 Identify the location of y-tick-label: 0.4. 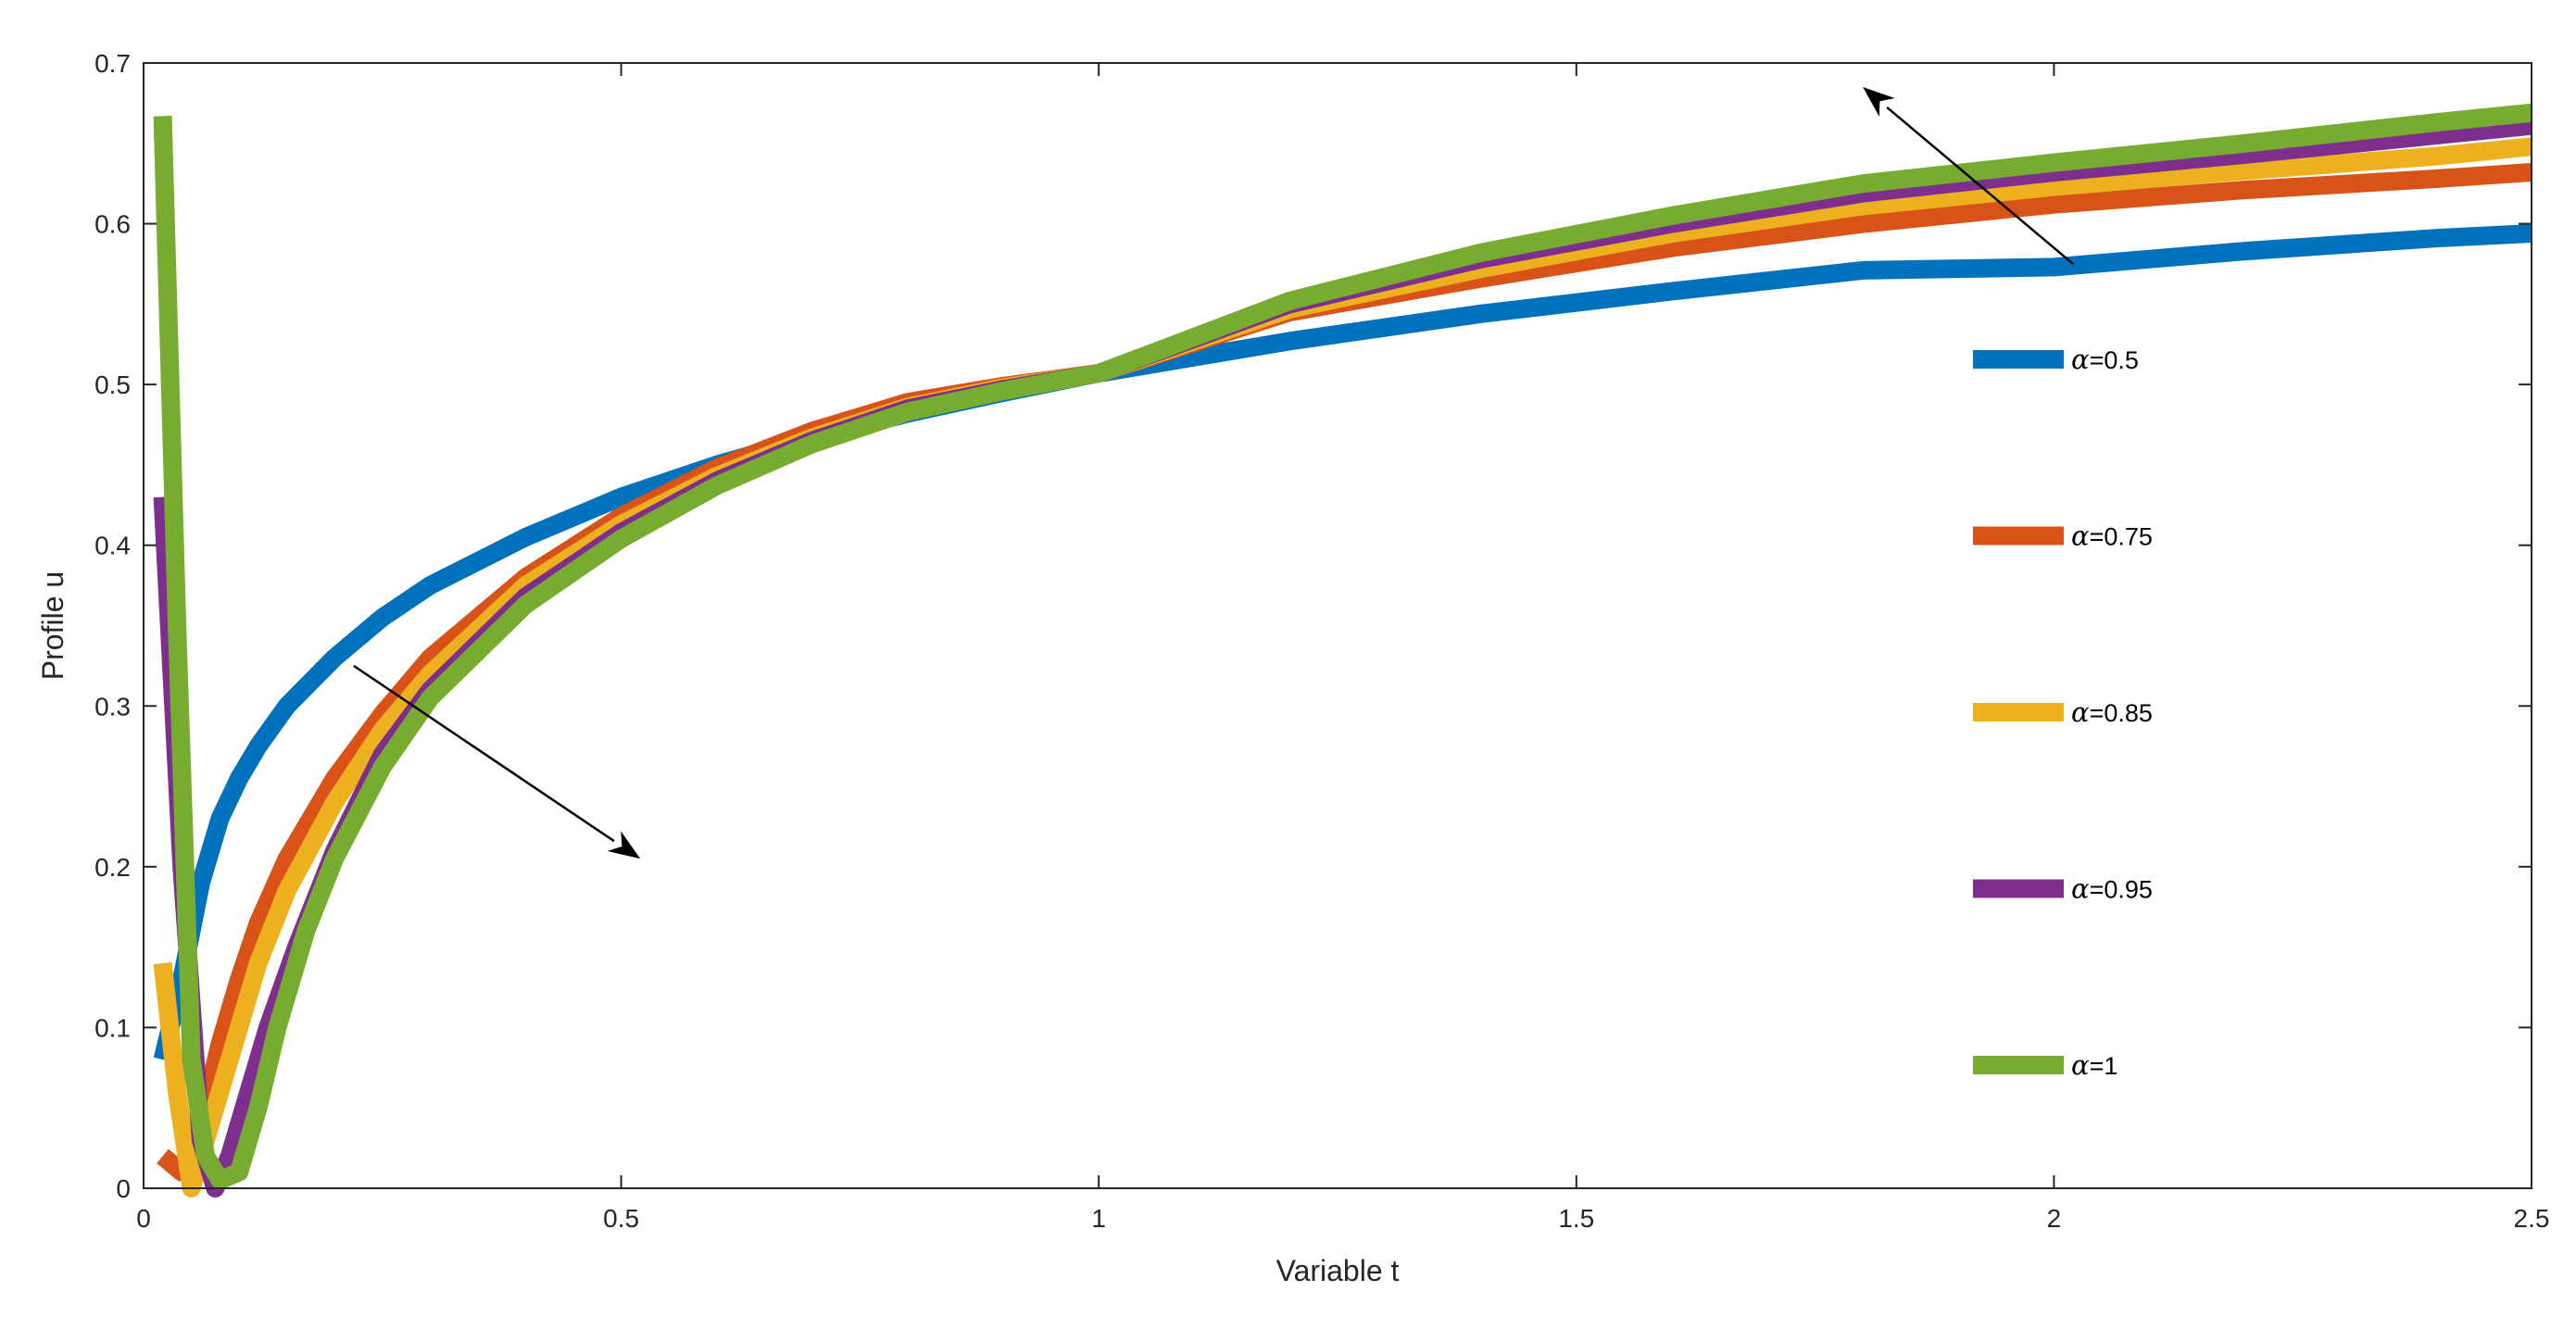
(112, 546).